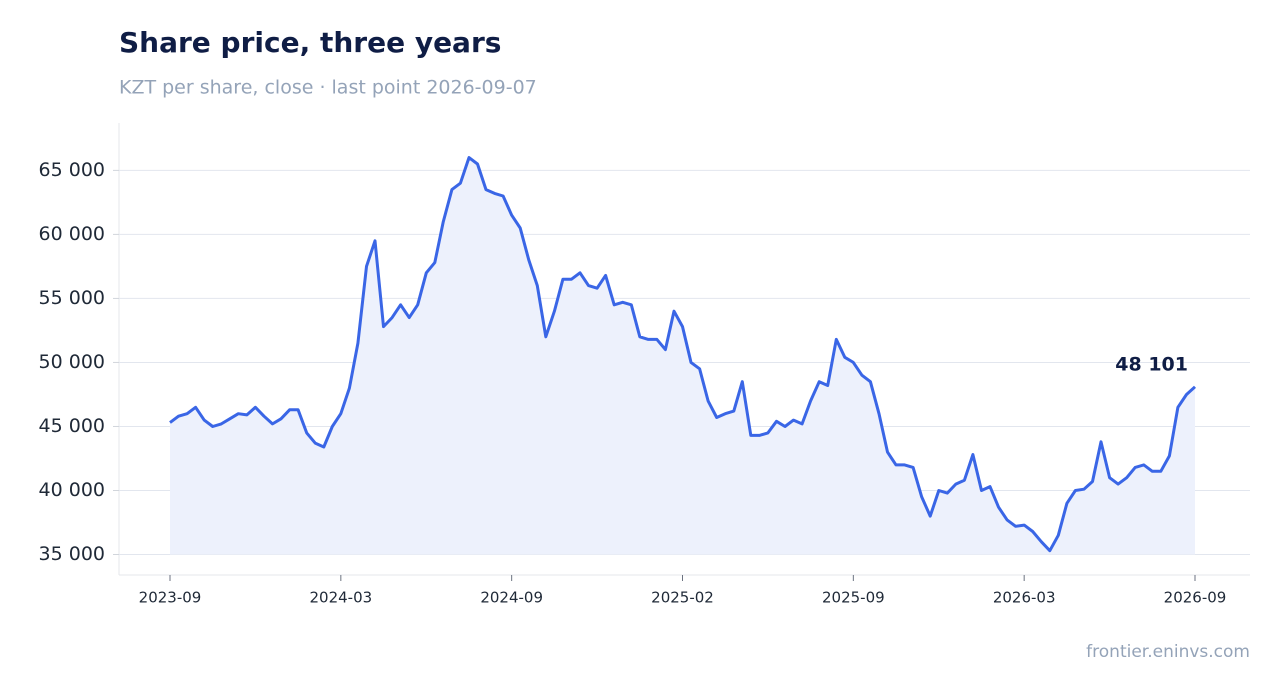  I want to click on y-tick-label: 45 000, so click(72, 426).